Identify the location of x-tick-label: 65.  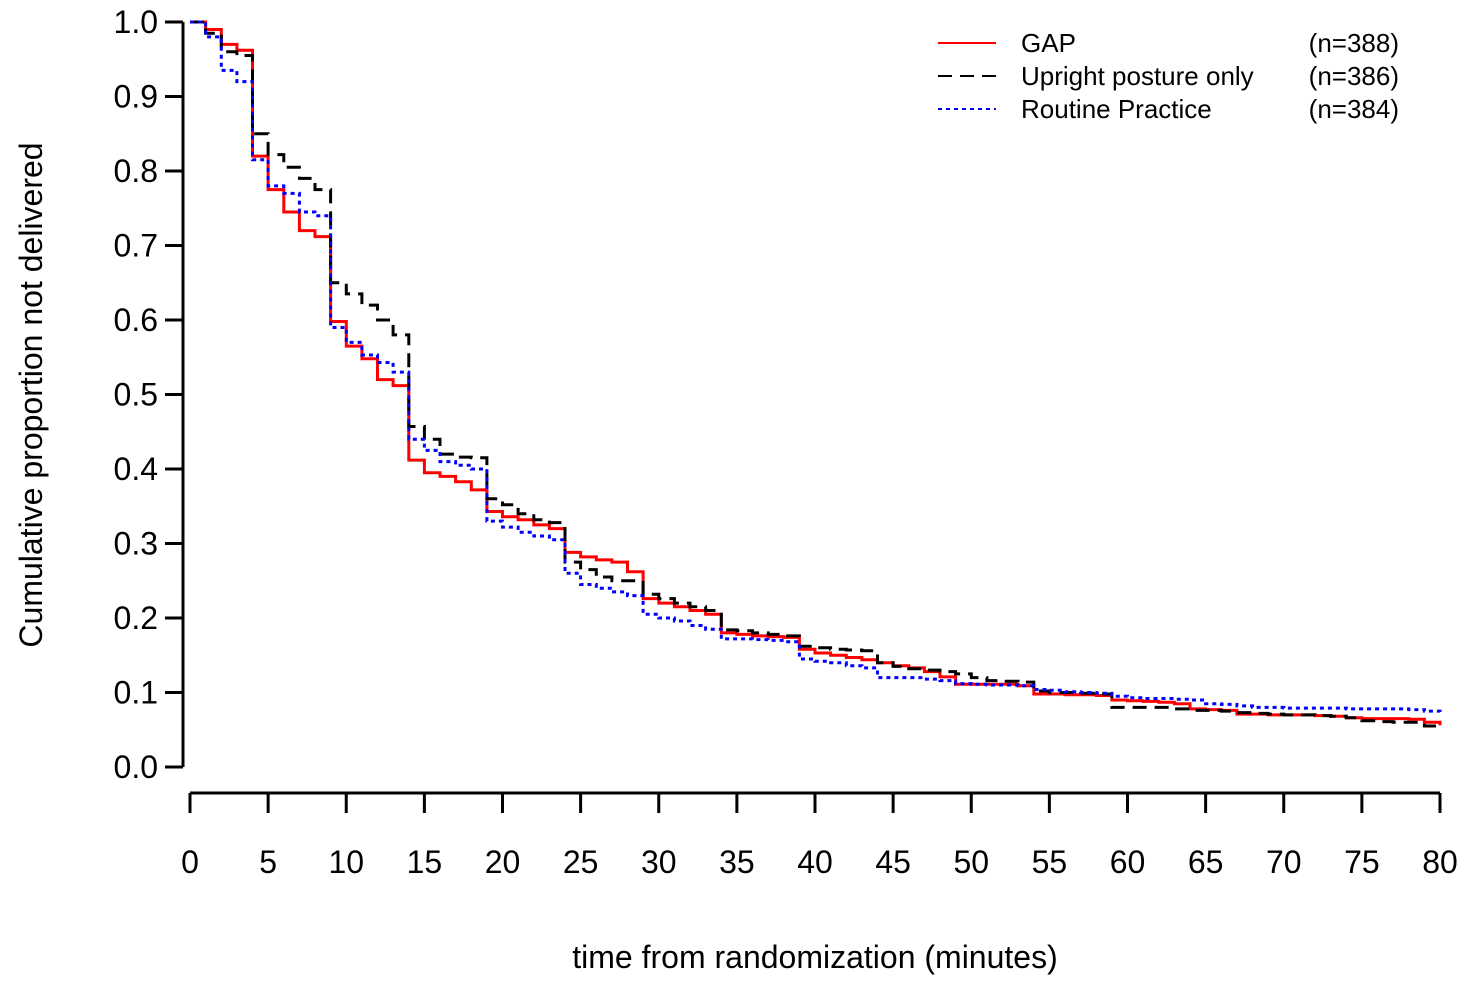
(1206, 862).